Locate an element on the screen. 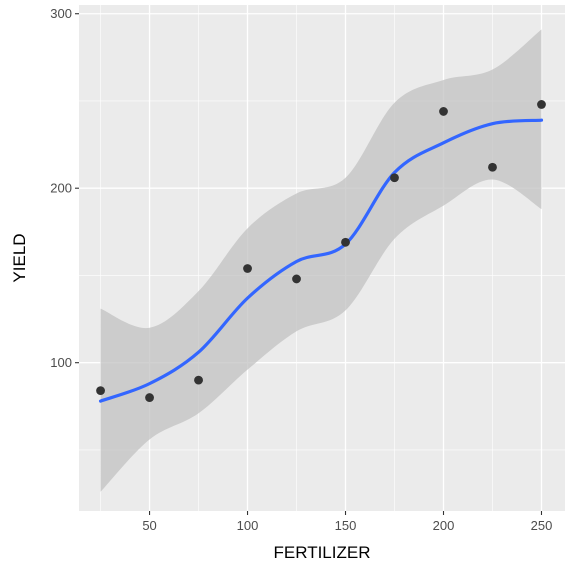  y-tick-label: 200 is located at coordinates (61, 188).